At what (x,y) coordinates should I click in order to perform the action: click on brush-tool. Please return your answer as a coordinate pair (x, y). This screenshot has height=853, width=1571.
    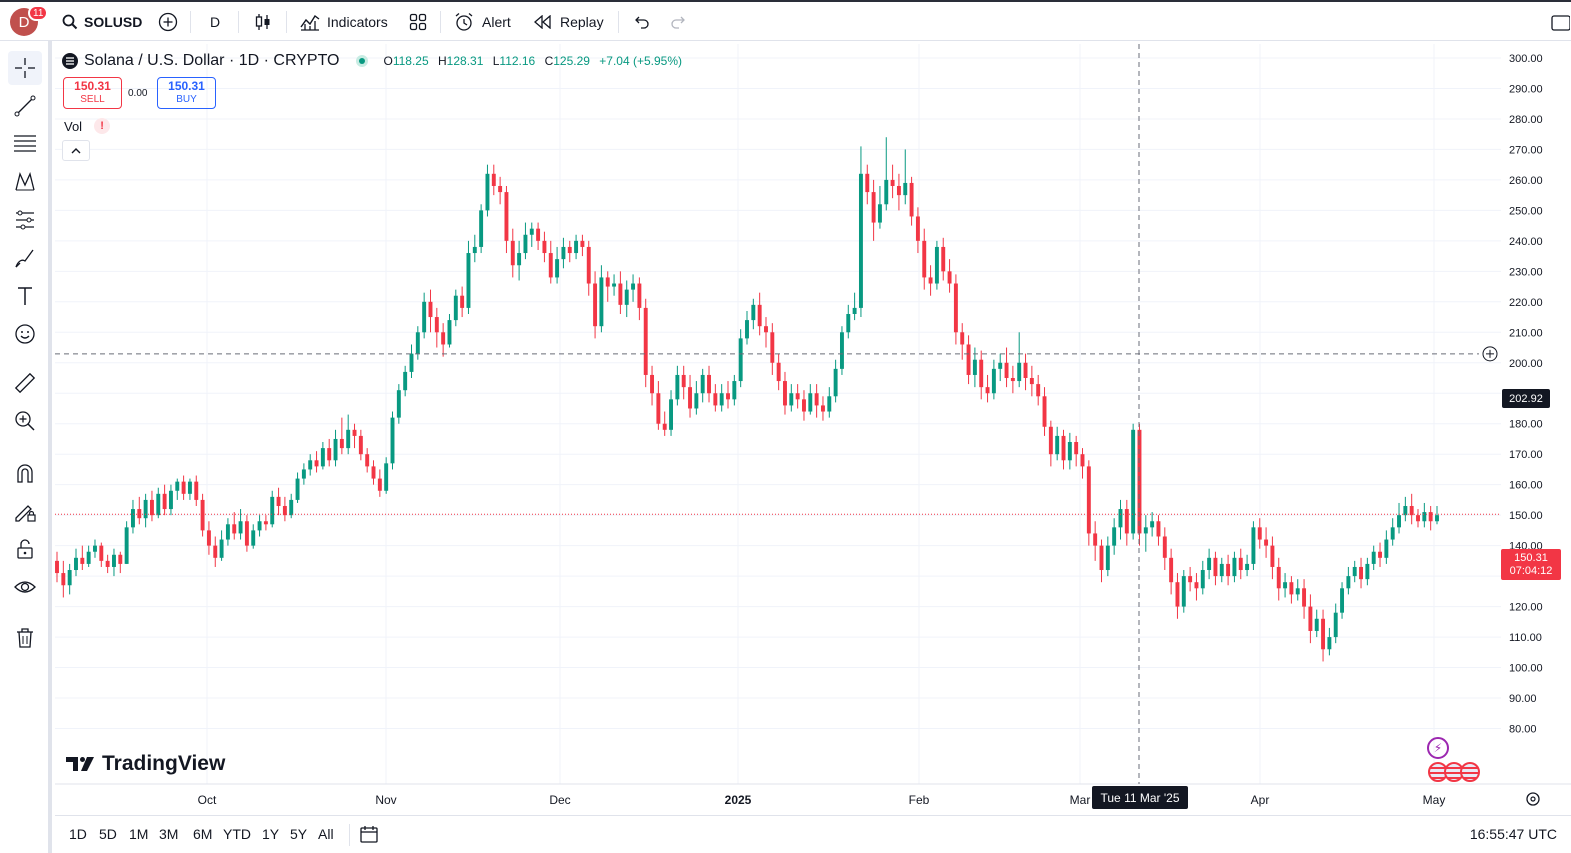
    Looking at the image, I should click on (25, 258).